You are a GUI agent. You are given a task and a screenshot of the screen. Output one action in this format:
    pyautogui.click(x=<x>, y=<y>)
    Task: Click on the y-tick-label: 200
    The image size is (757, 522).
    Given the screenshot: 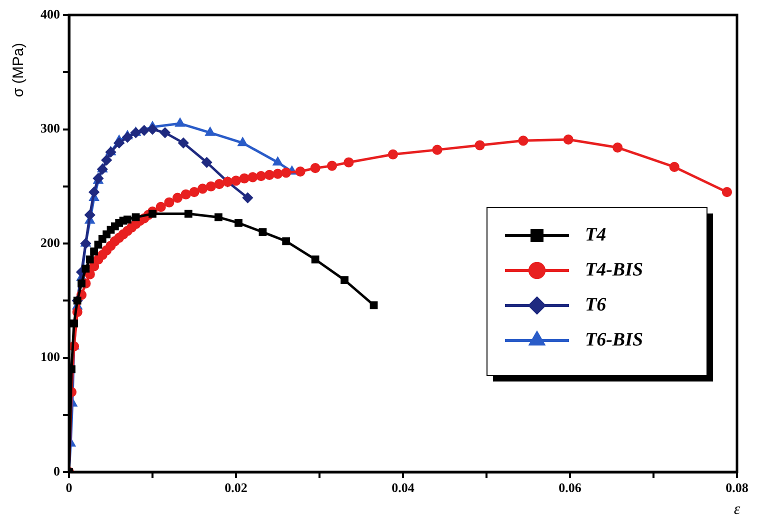 What is the action you would take?
    pyautogui.click(x=50, y=242)
    